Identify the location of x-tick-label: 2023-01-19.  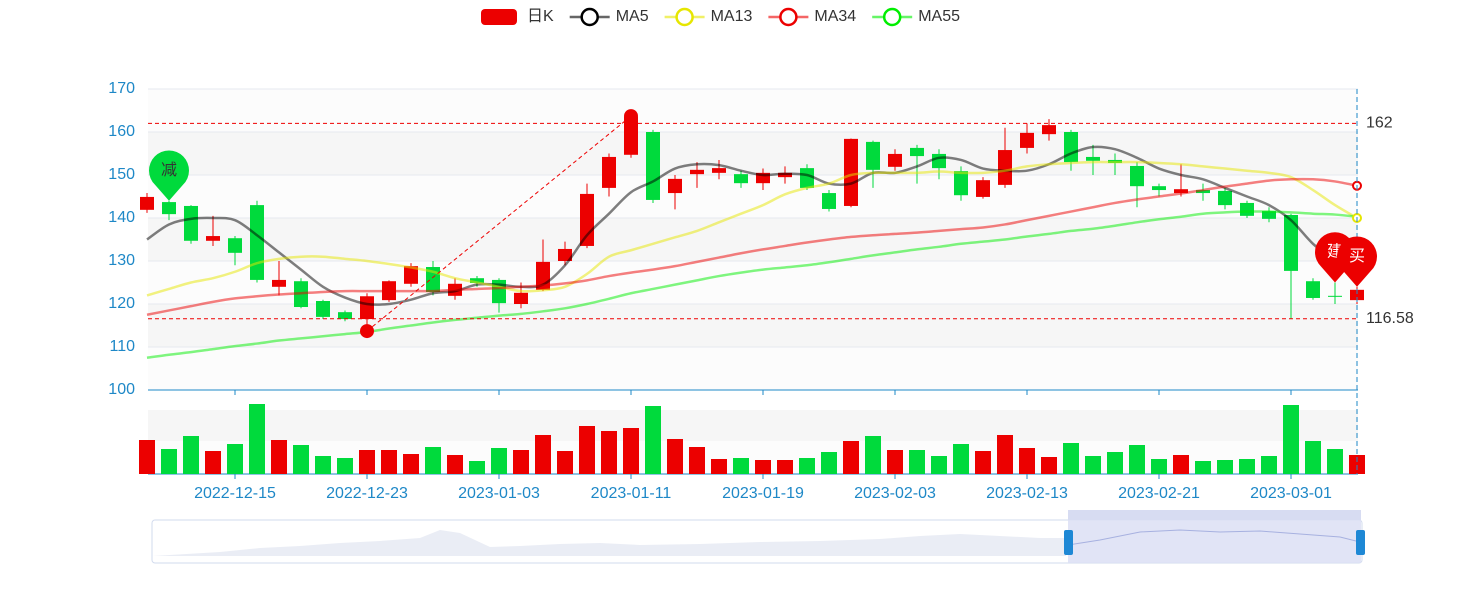
(763, 493).